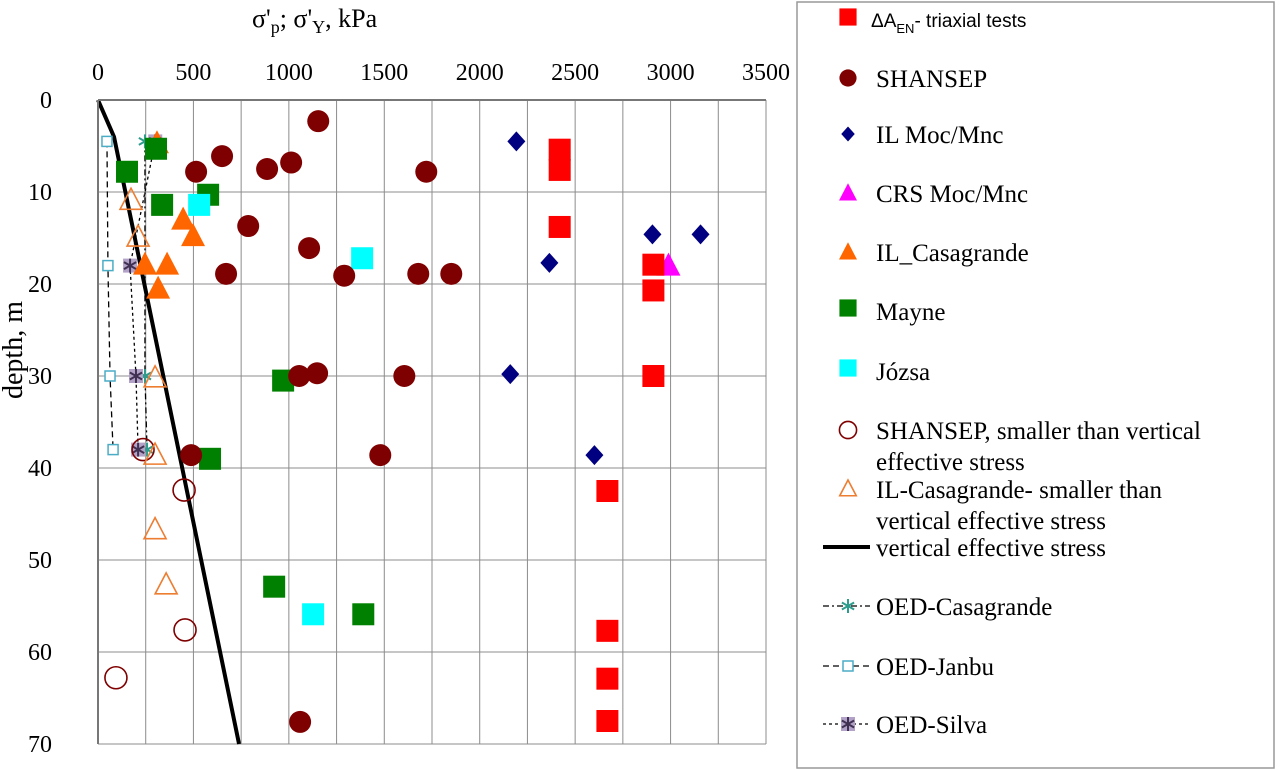  Describe the element at coordinates (40, 193) in the screenshot. I see `y-tick-label: 10` at that location.